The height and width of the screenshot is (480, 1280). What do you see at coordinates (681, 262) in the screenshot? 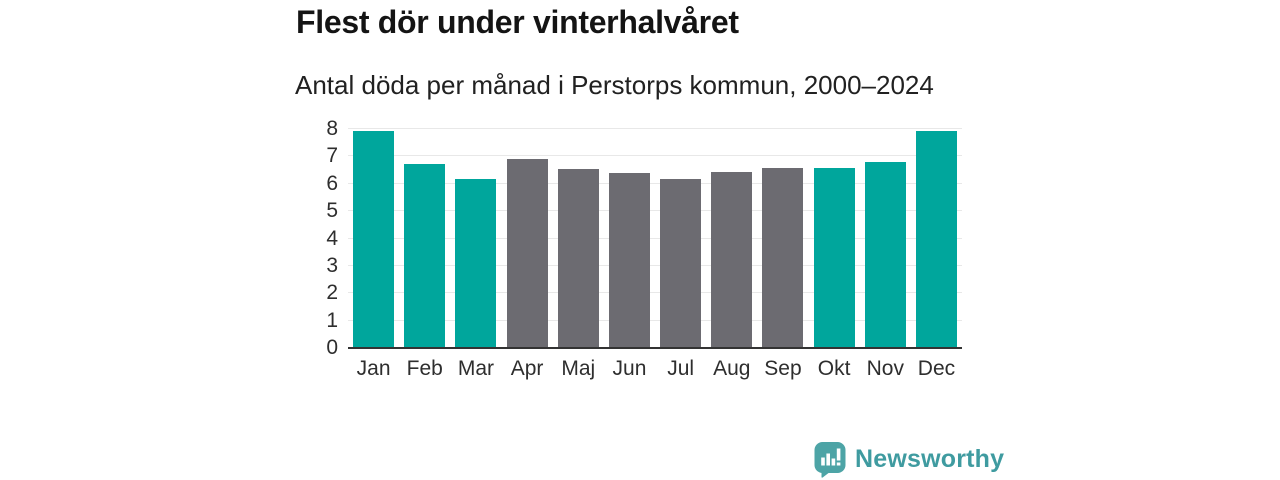
I see `bar-jul` at bounding box center [681, 262].